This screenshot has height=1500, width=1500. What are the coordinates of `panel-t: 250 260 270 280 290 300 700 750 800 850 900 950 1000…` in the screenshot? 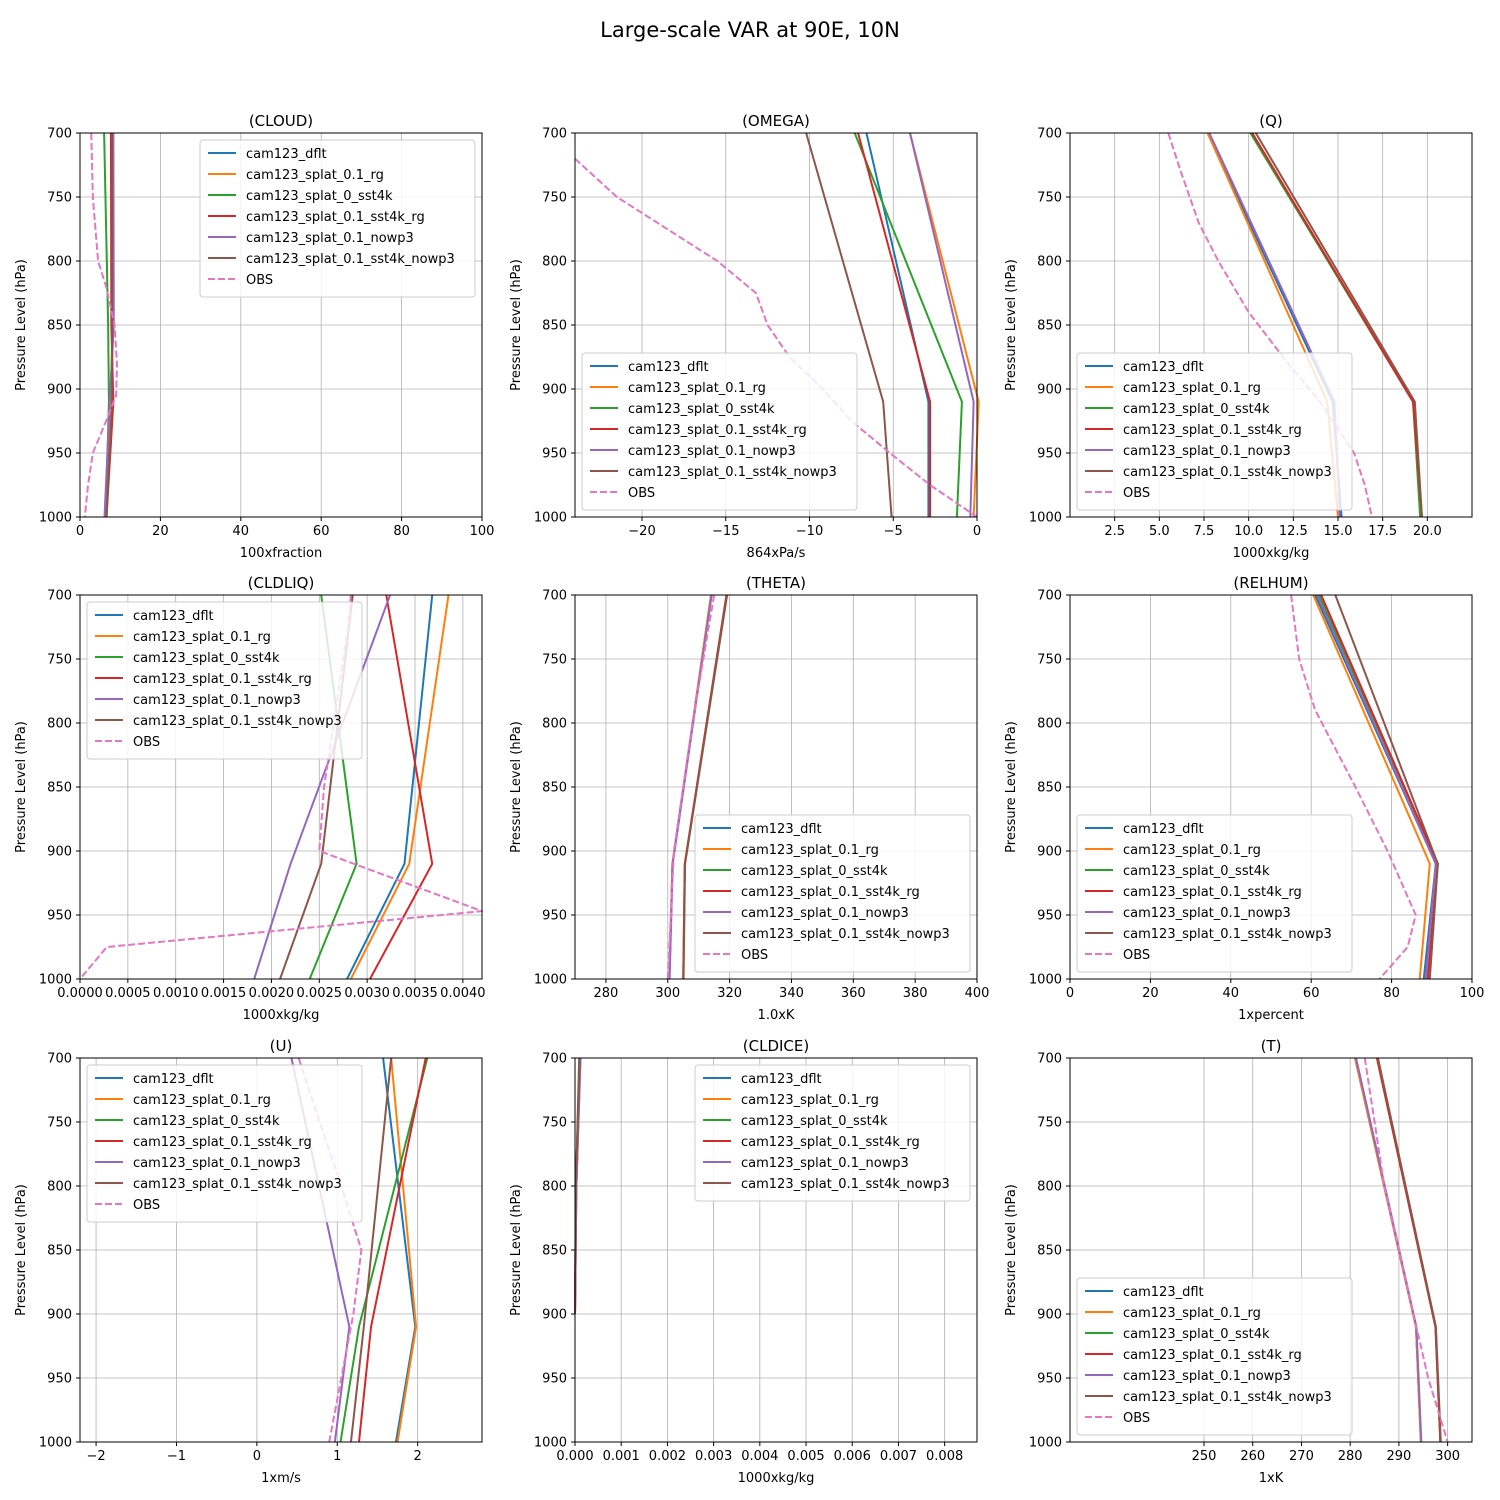 It's located at (1238, 1261).